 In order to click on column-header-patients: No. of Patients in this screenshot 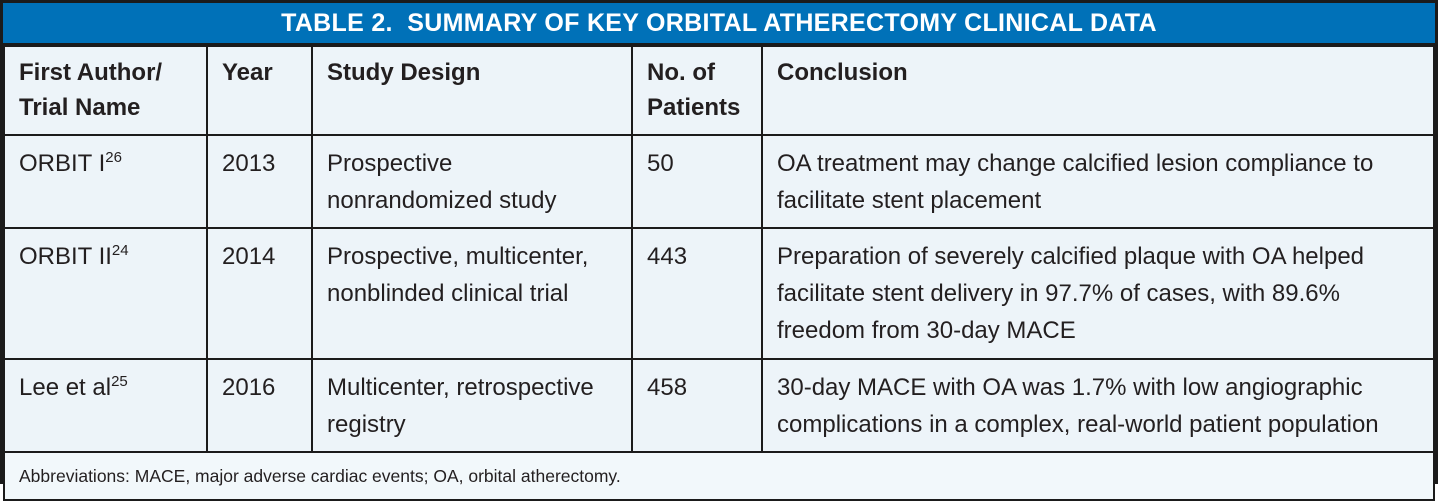, I will do `click(697, 90)`.